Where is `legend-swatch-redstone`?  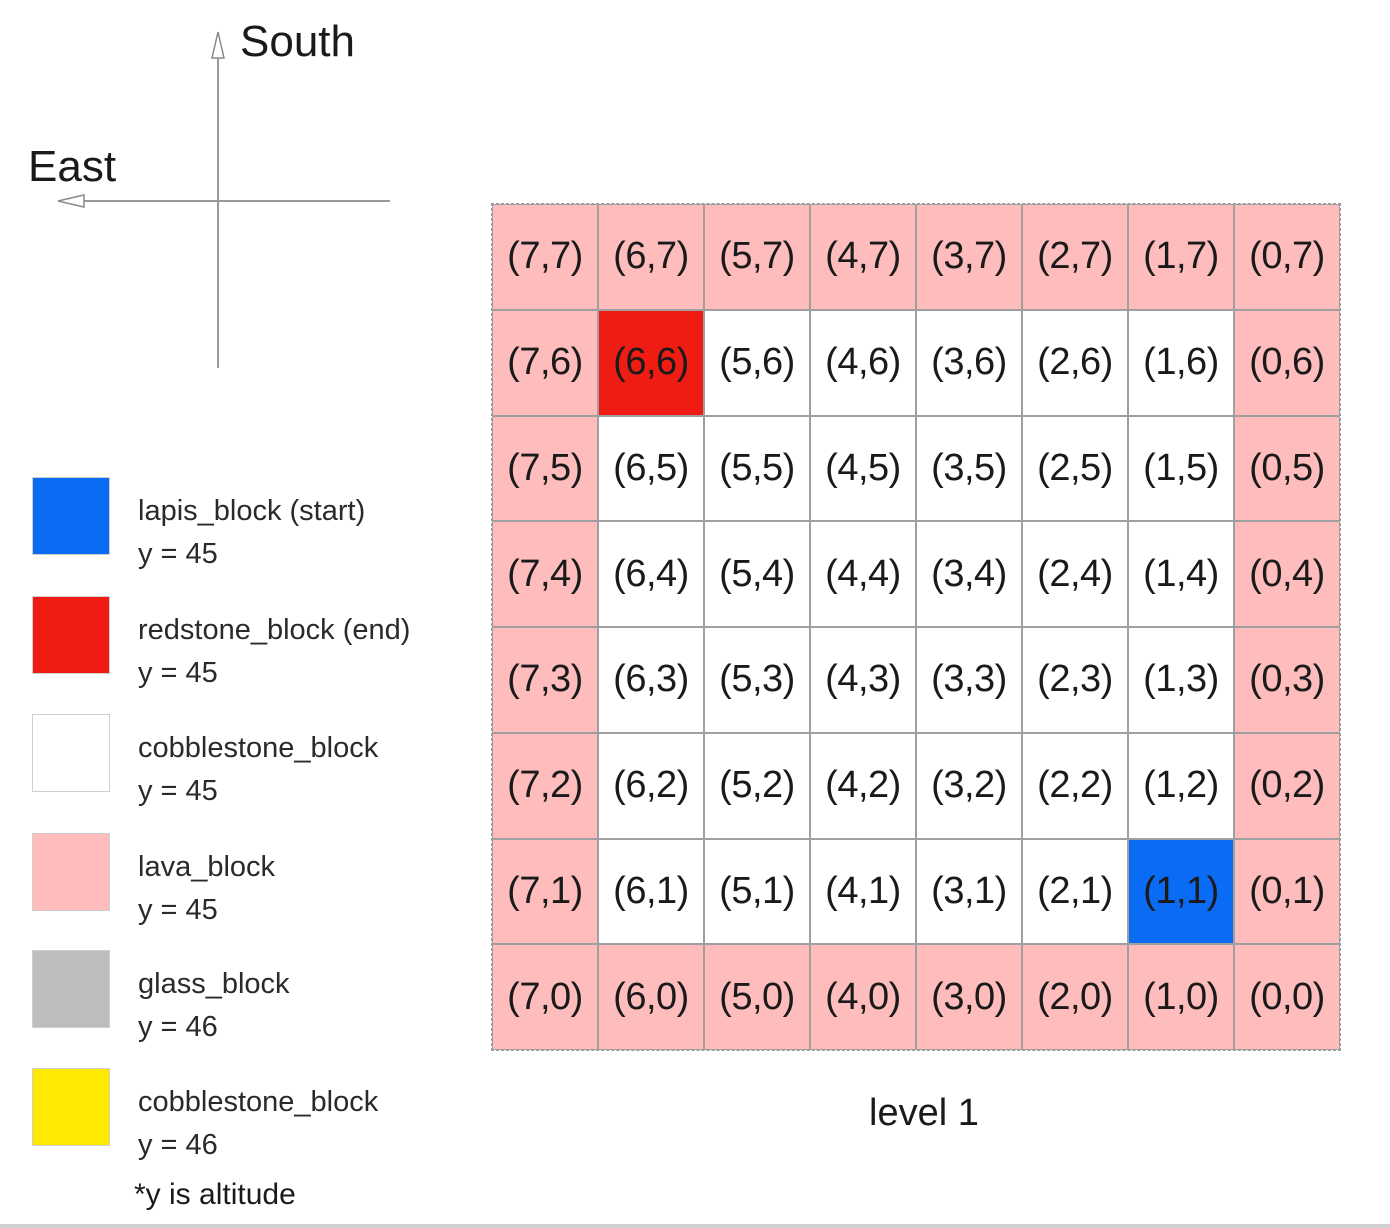 legend-swatch-redstone is located at coordinates (71, 635).